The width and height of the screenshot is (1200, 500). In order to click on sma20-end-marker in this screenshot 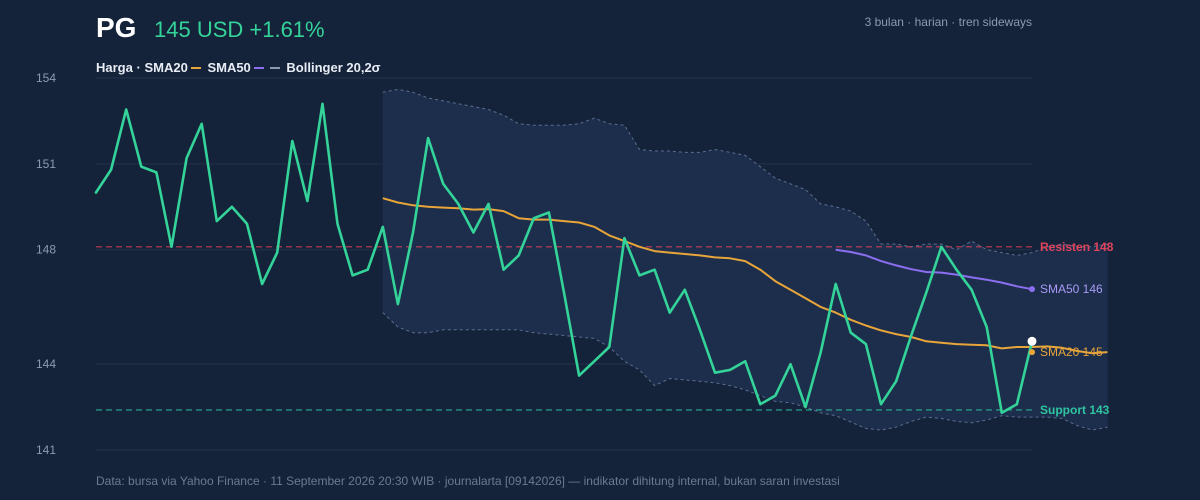, I will do `click(1032, 352)`.